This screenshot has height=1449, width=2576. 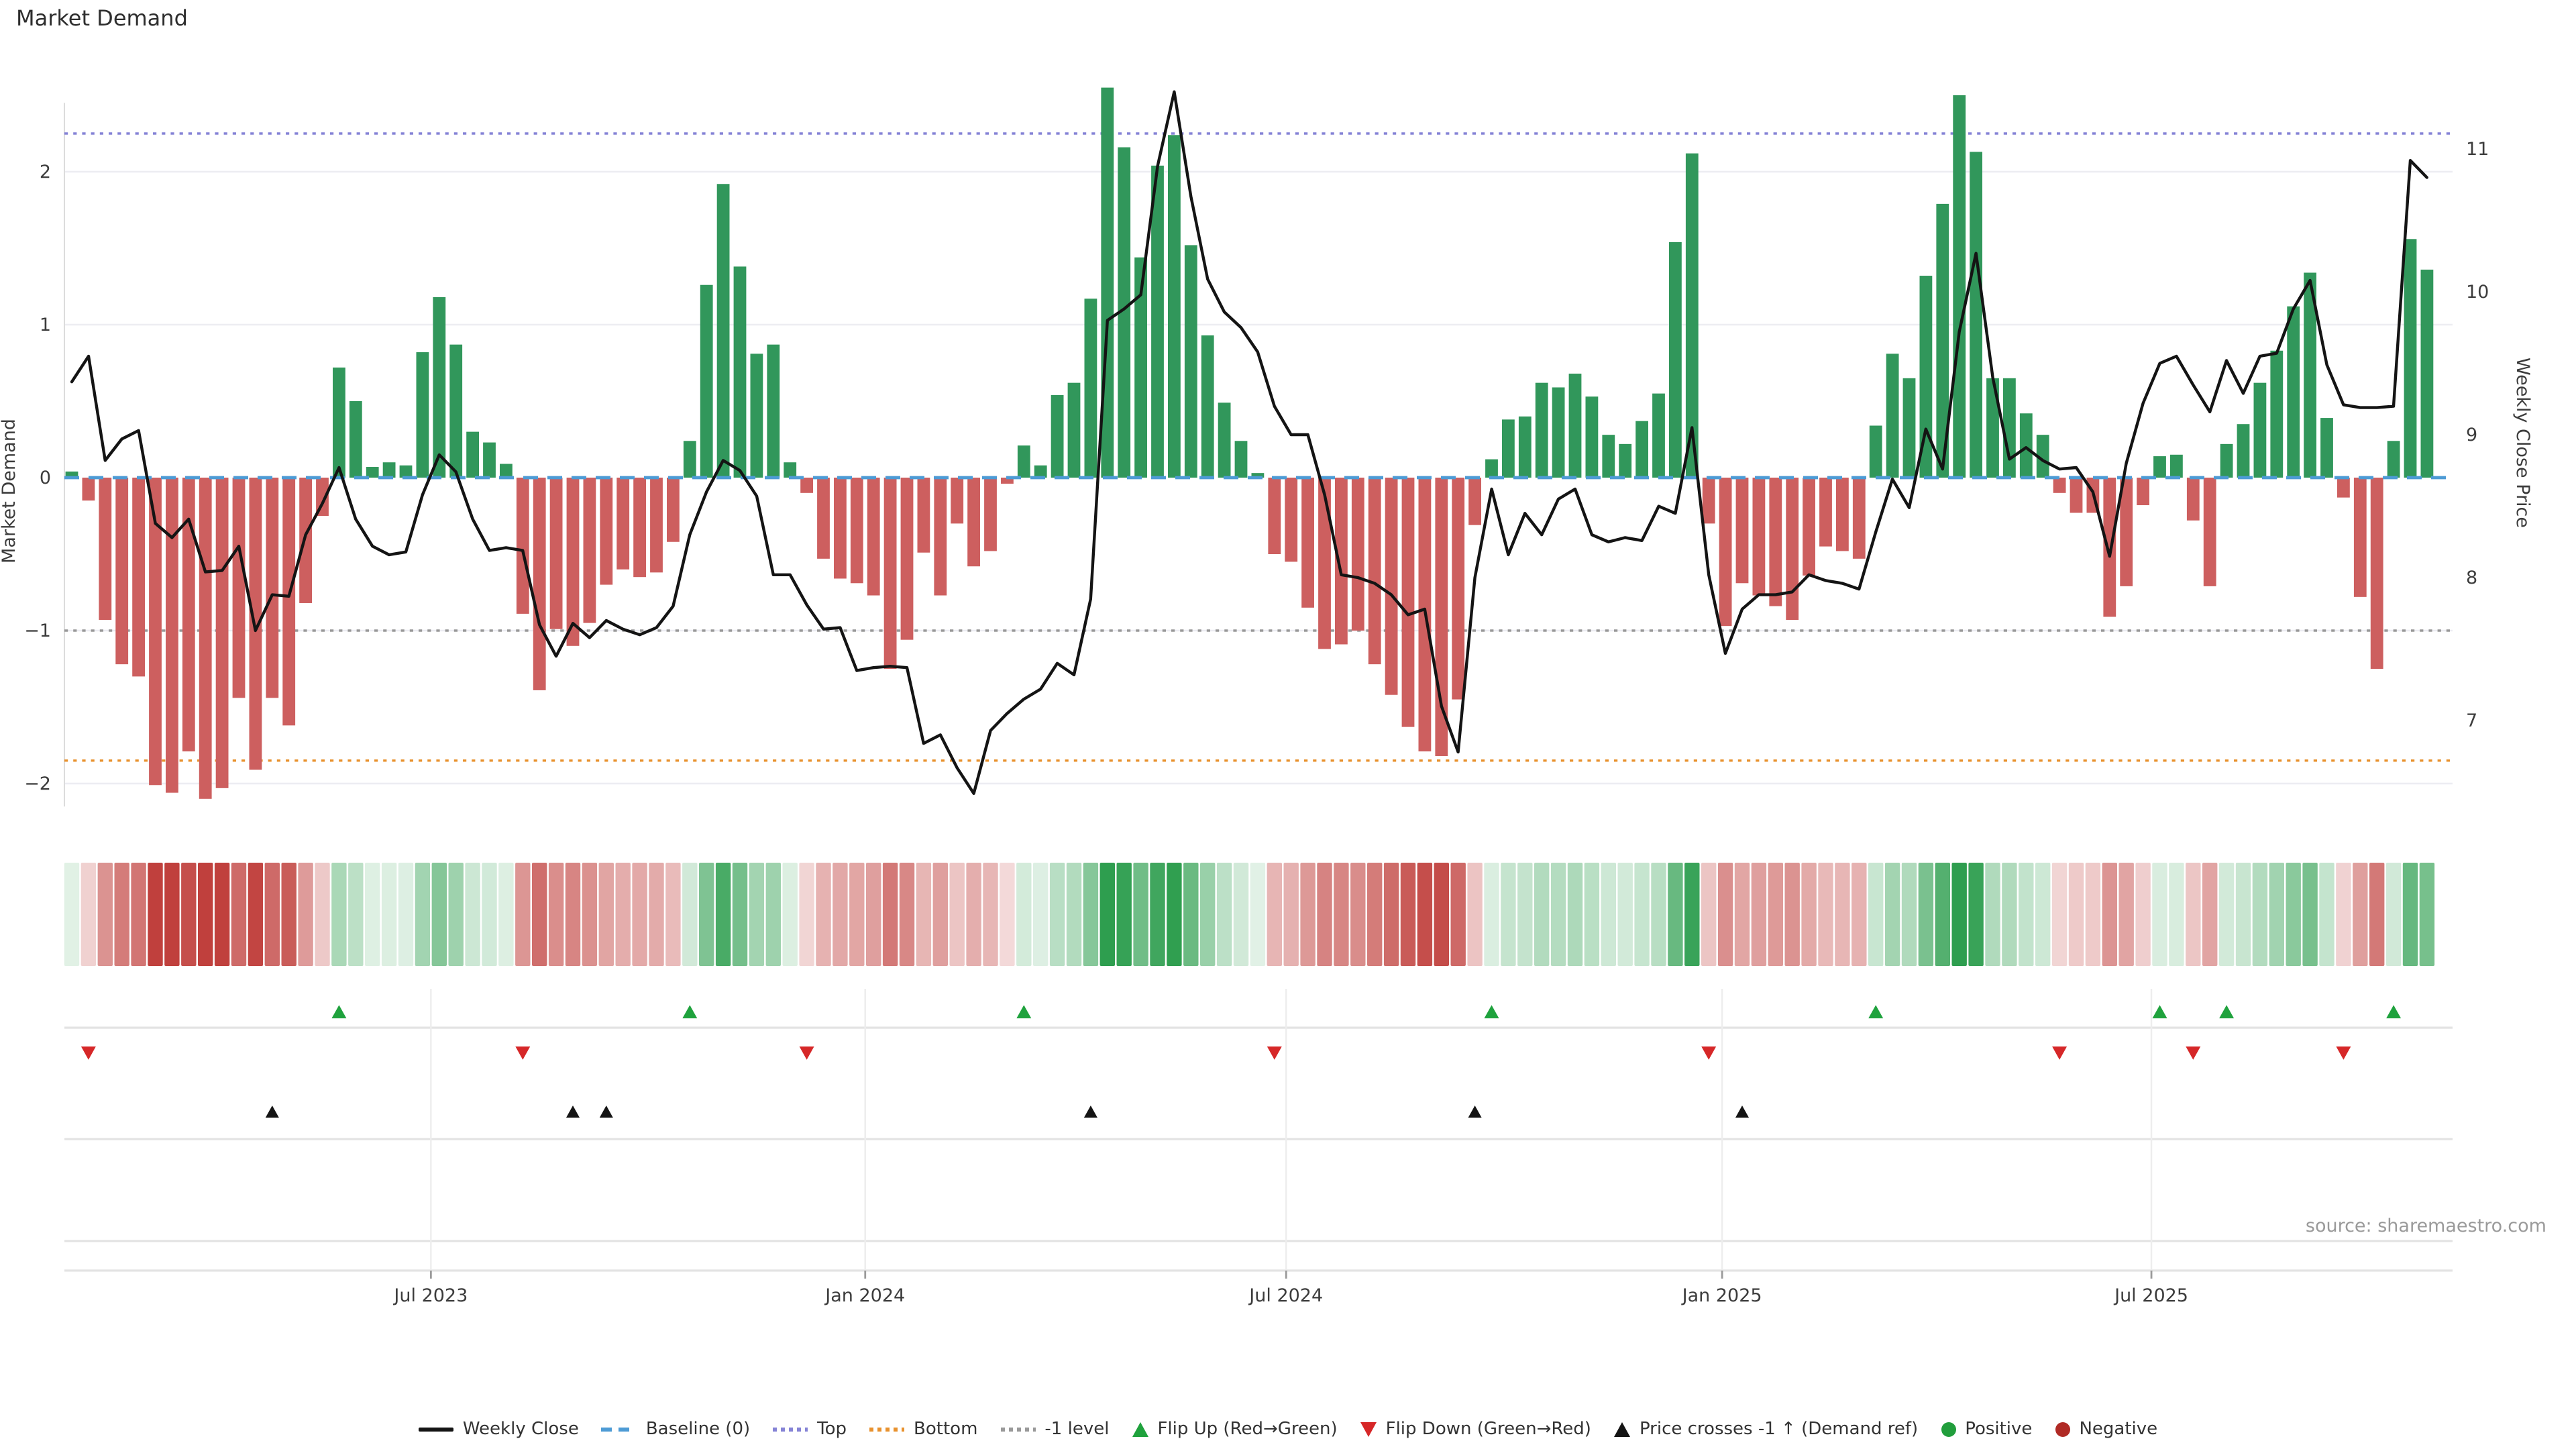 What do you see at coordinates (102, 18) in the screenshot?
I see `page-title: Market Demand` at bounding box center [102, 18].